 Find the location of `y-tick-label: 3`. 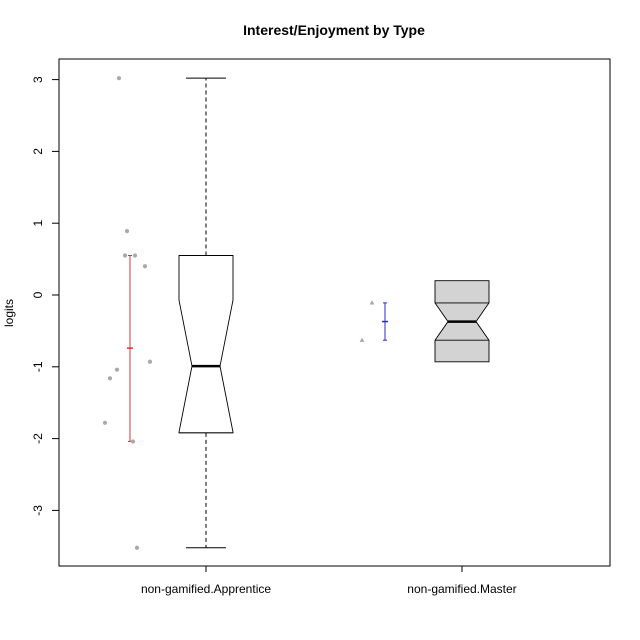

y-tick-label: 3 is located at coordinates (38, 79).